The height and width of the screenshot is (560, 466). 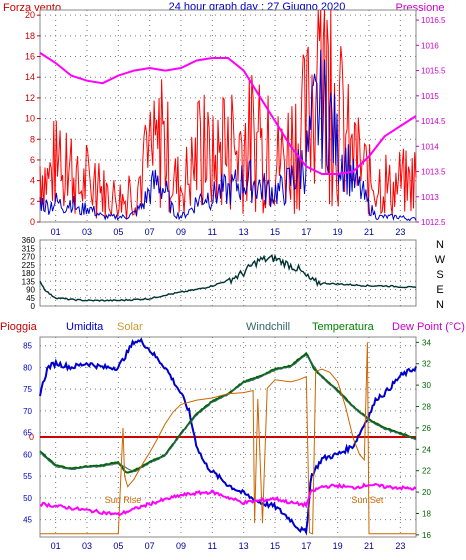 What do you see at coordinates (181, 546) in the screenshot?
I see `bot-x-tick-label: 09` at bounding box center [181, 546].